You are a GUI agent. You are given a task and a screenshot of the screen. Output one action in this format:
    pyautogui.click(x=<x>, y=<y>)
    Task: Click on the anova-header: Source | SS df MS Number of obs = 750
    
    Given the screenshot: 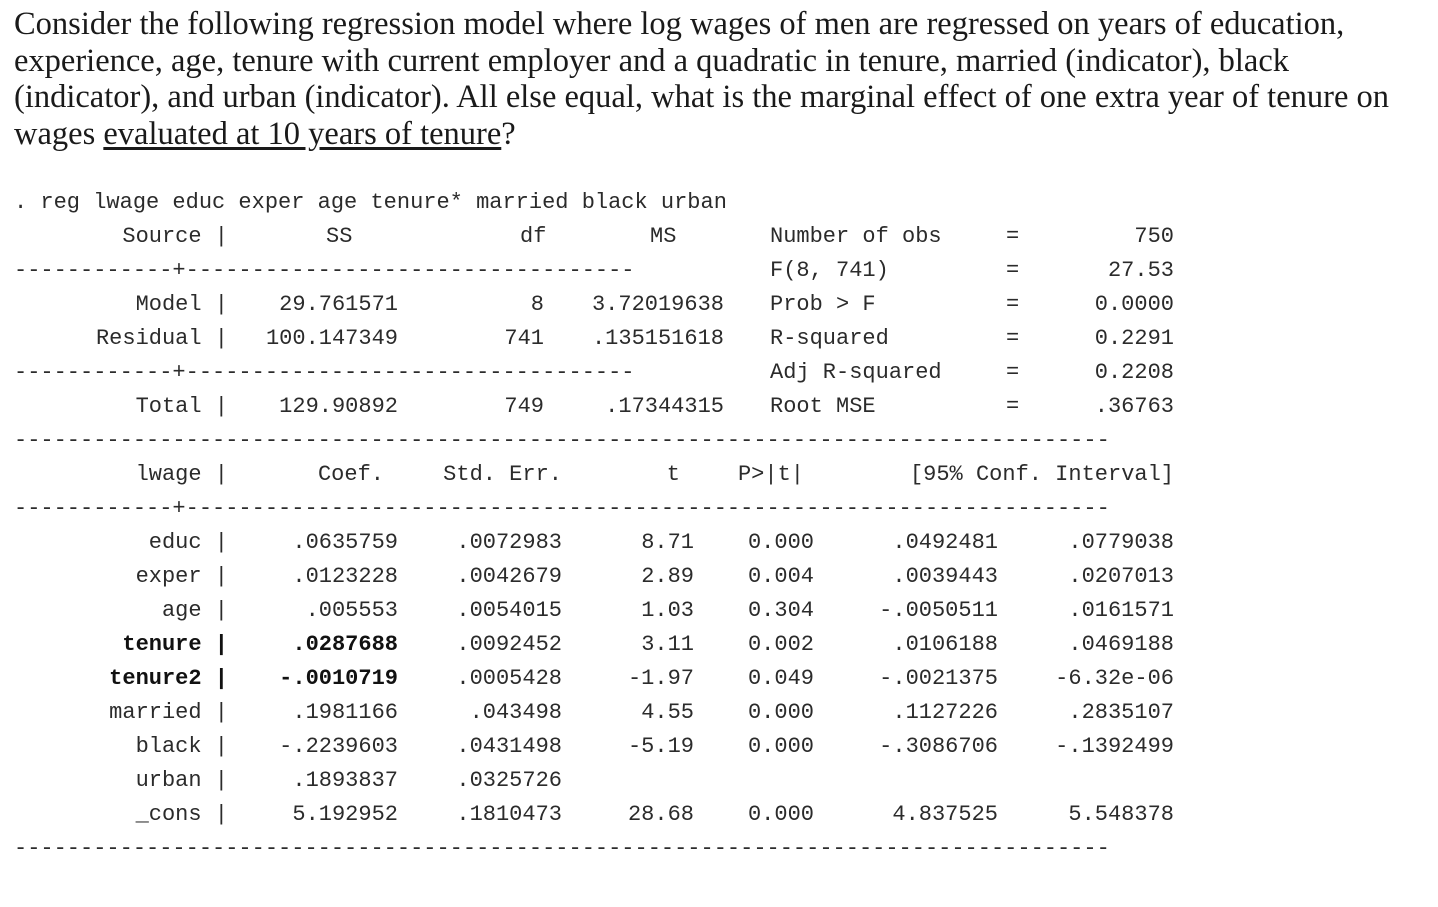 What is the action you would take?
    pyautogui.click(x=594, y=237)
    